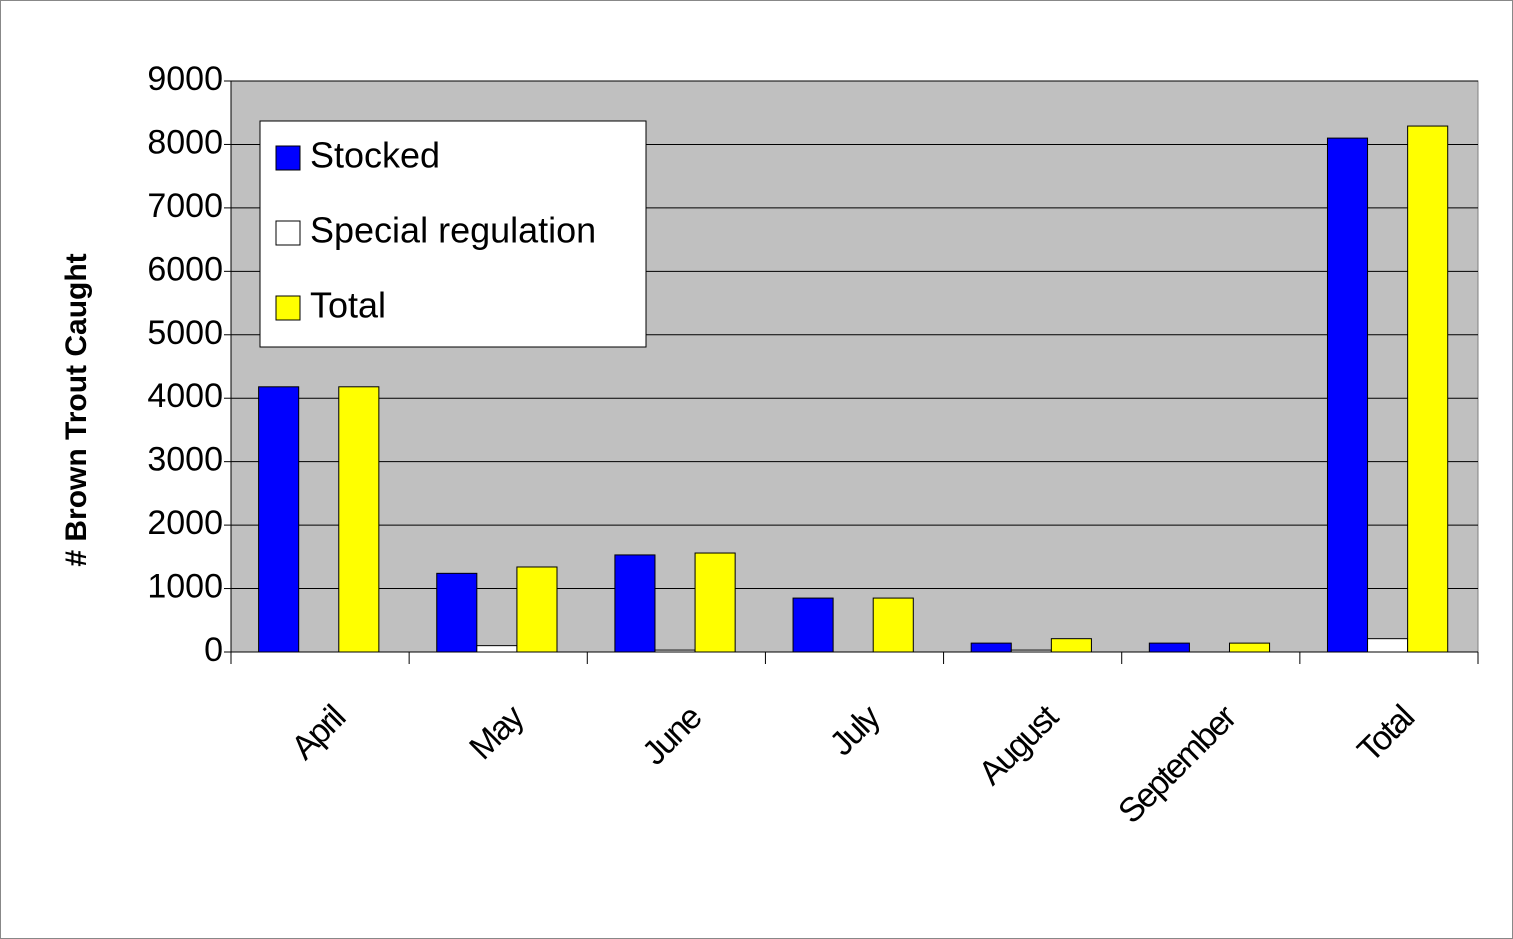  What do you see at coordinates (76, 409) in the screenshot?
I see `y-axis-label: # Brown Trout Caught` at bounding box center [76, 409].